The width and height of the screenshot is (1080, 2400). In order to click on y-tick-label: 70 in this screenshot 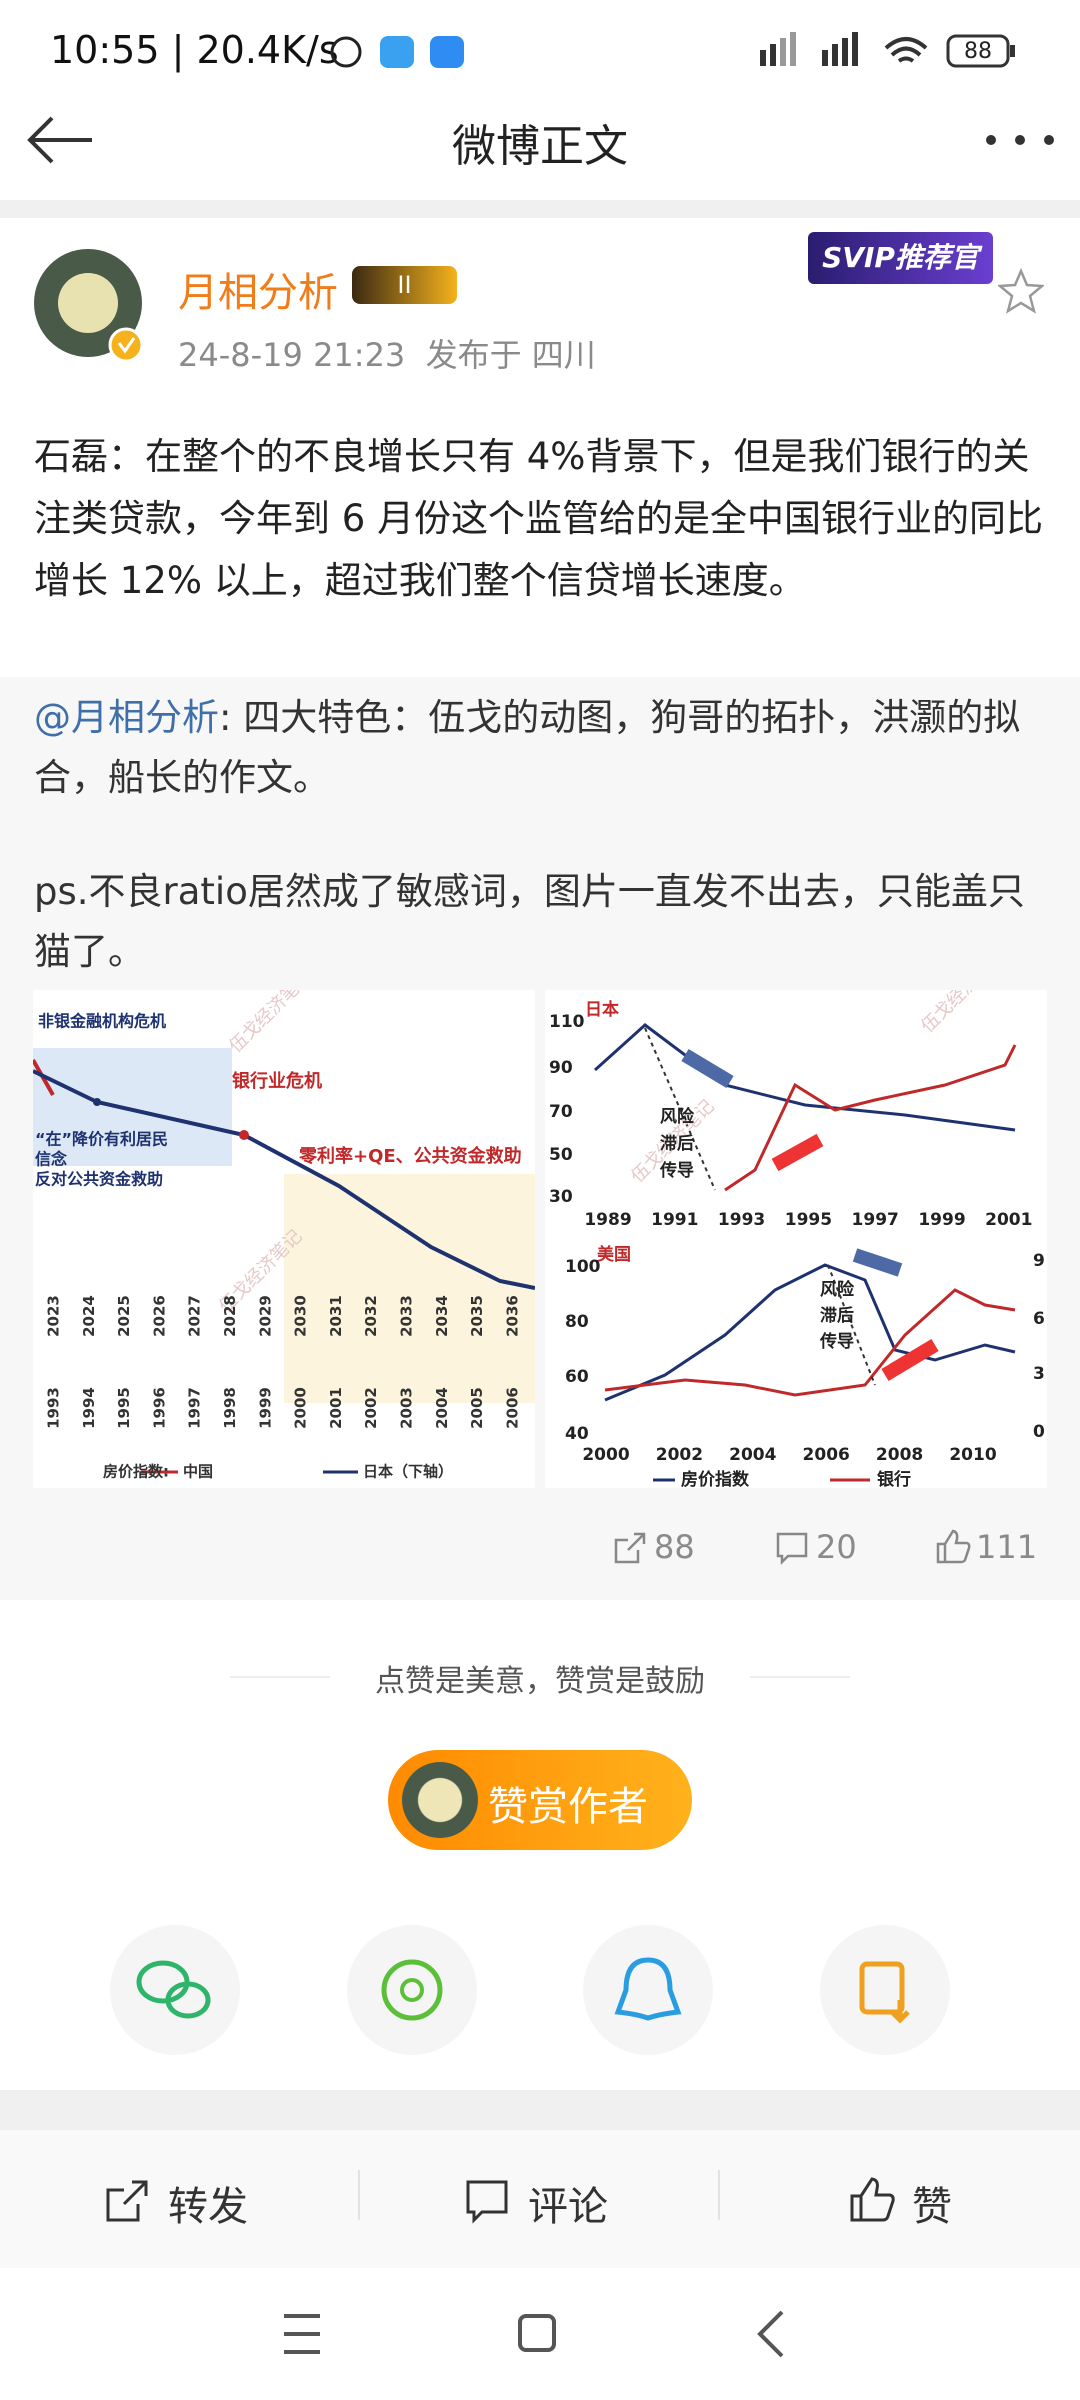, I will do `click(561, 1112)`.